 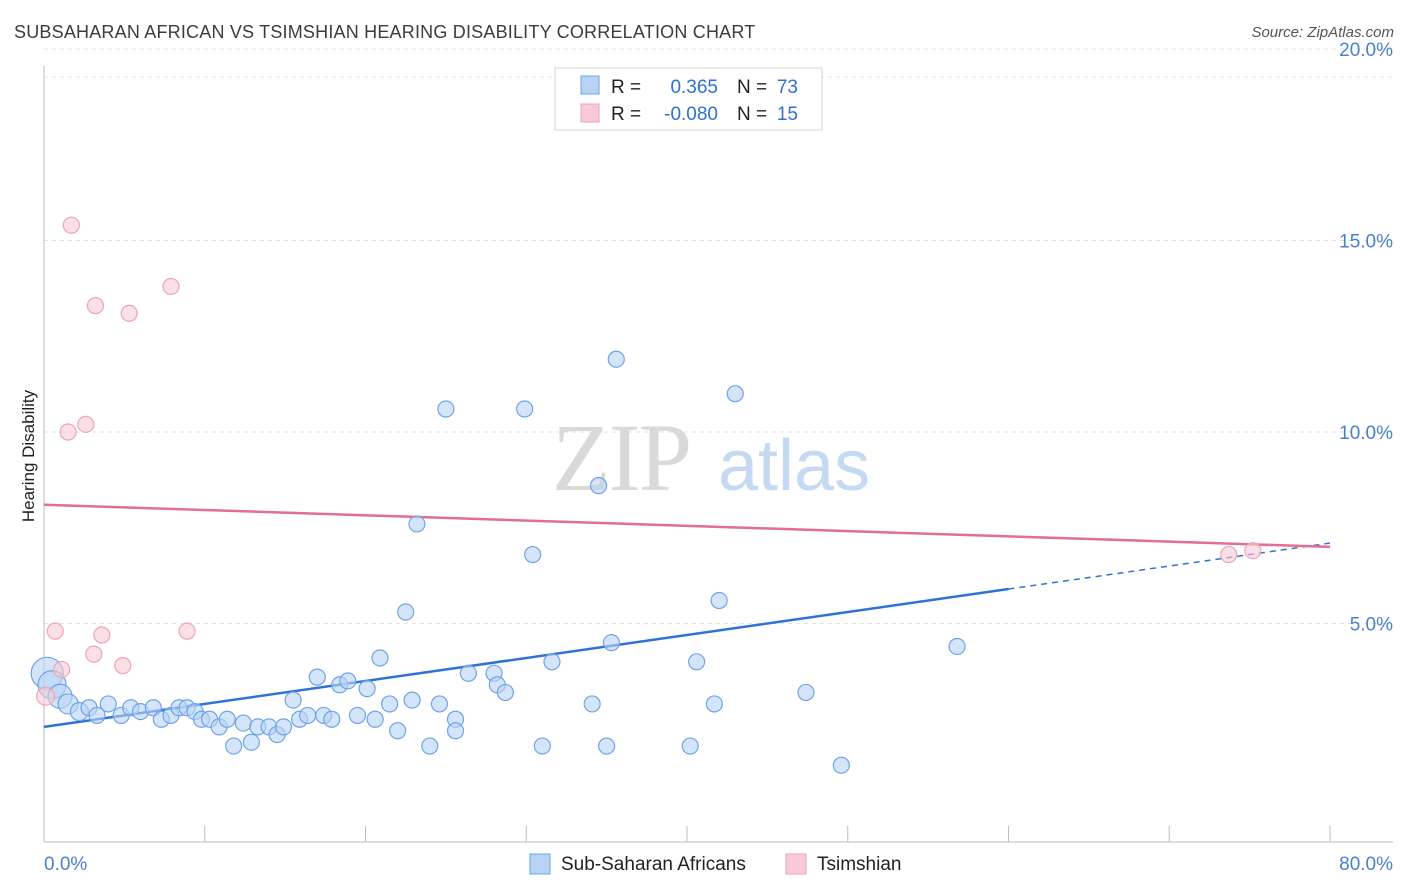 What do you see at coordinates (653, 864) in the screenshot?
I see `series-legend-label-subsaharan: Sub-Saharan Africans` at bounding box center [653, 864].